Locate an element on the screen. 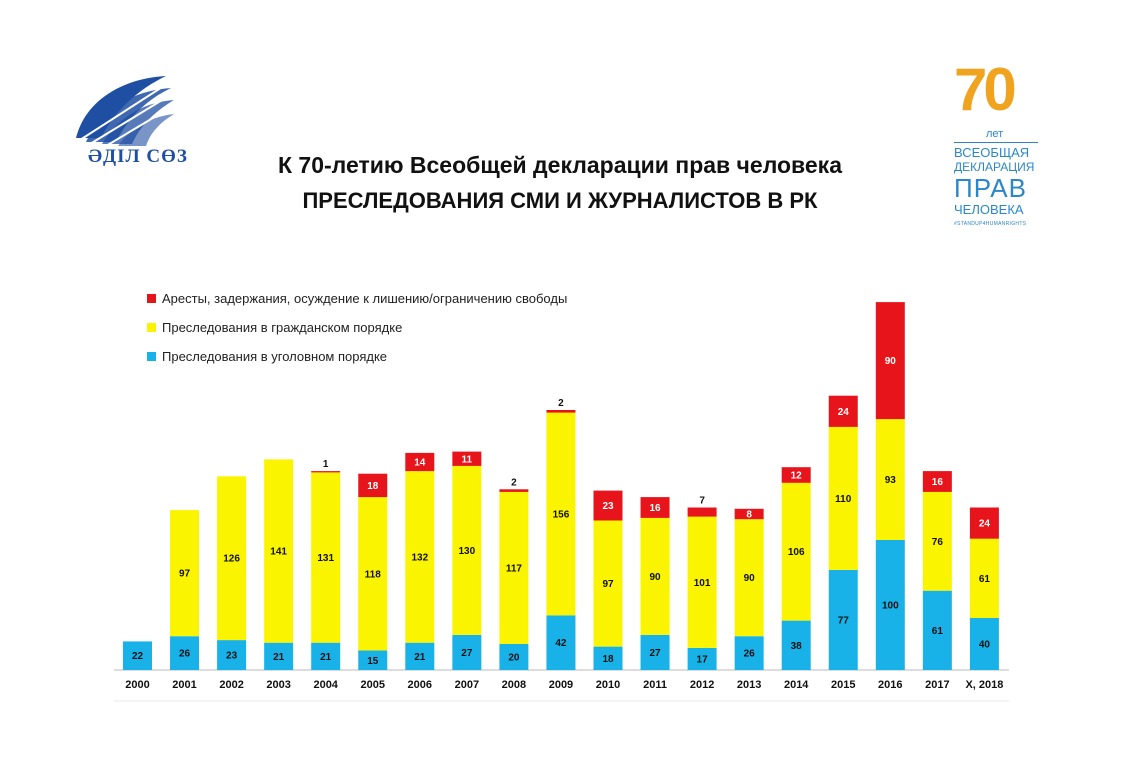  bar-label-arrests-2010: 23 is located at coordinates (608, 506).